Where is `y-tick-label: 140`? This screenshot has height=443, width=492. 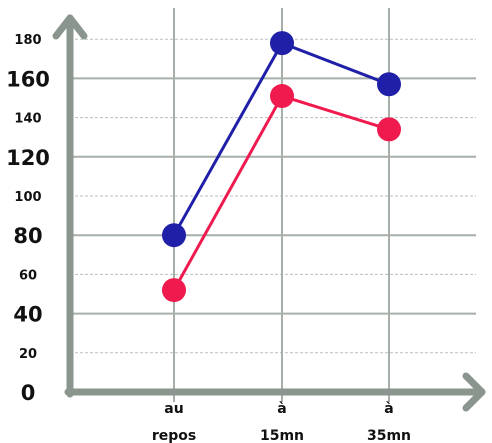 y-tick-label: 140 is located at coordinates (27, 119).